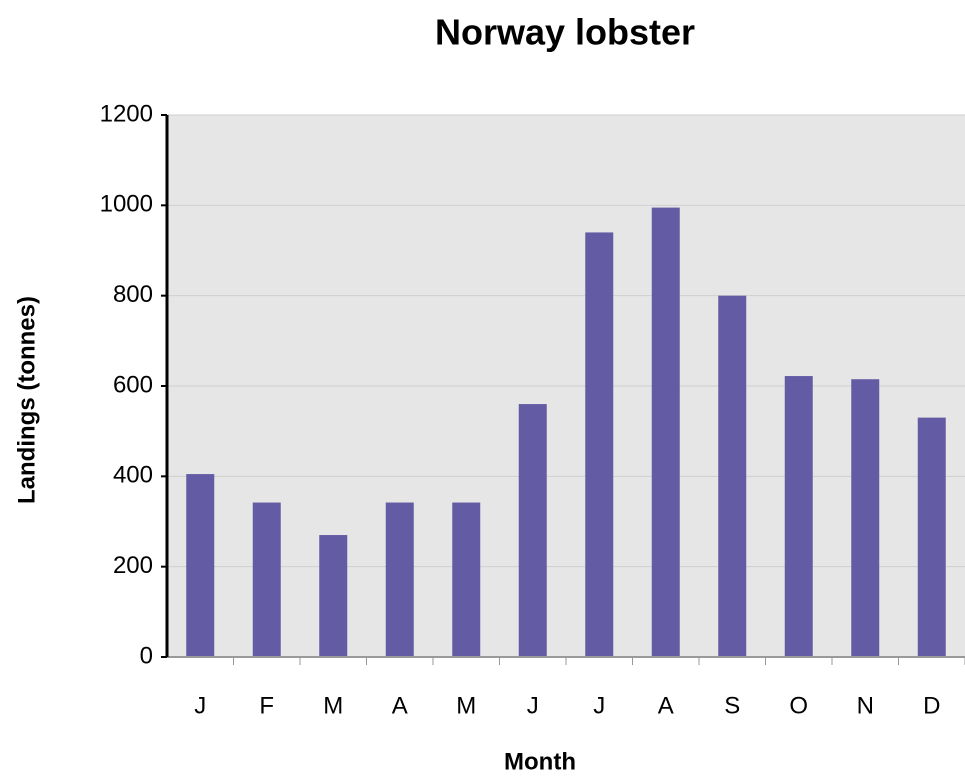 This screenshot has height=780, width=965. What do you see at coordinates (931, 705) in the screenshot?
I see `x-tick-label: D` at bounding box center [931, 705].